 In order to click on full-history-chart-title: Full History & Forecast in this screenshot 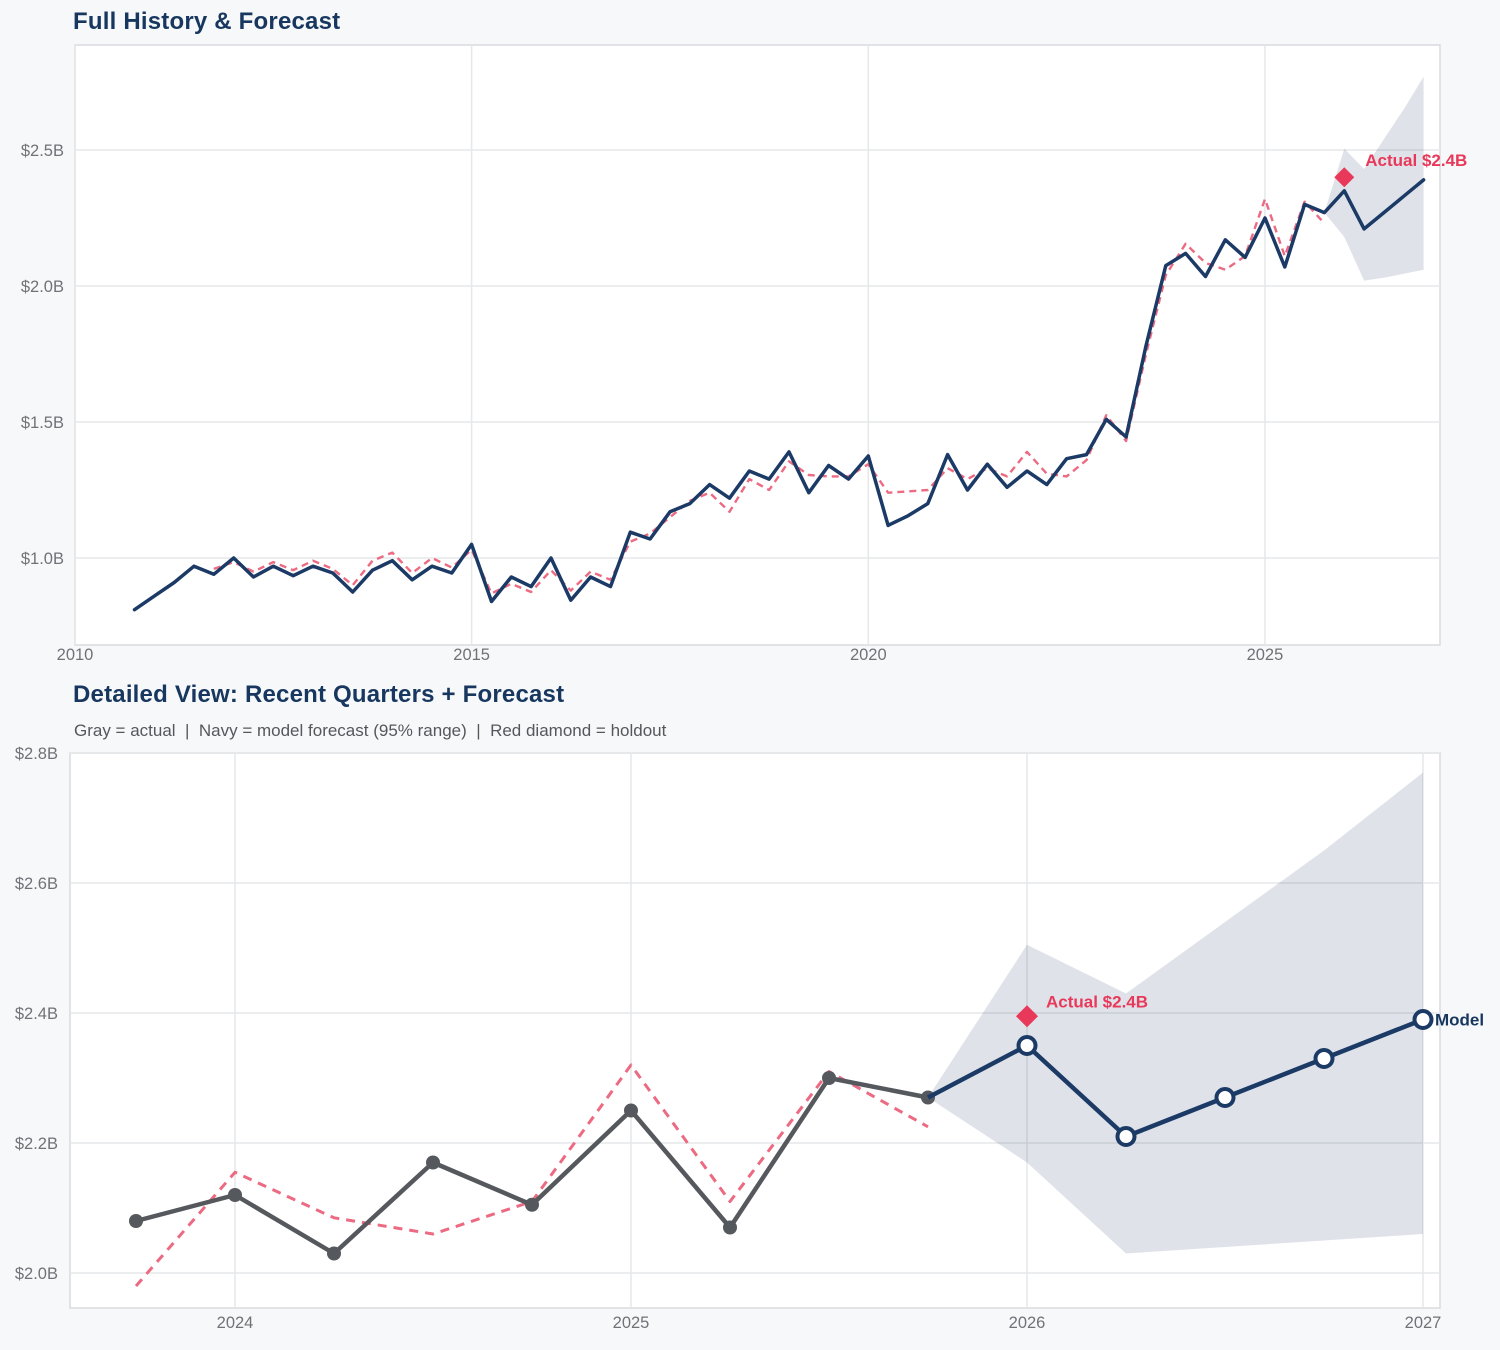, I will do `click(207, 21)`.